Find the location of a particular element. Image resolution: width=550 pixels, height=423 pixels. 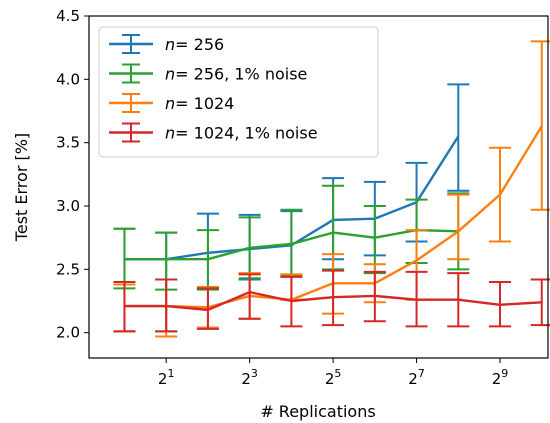

legend-label: n= 256 is located at coordinates (194, 44).